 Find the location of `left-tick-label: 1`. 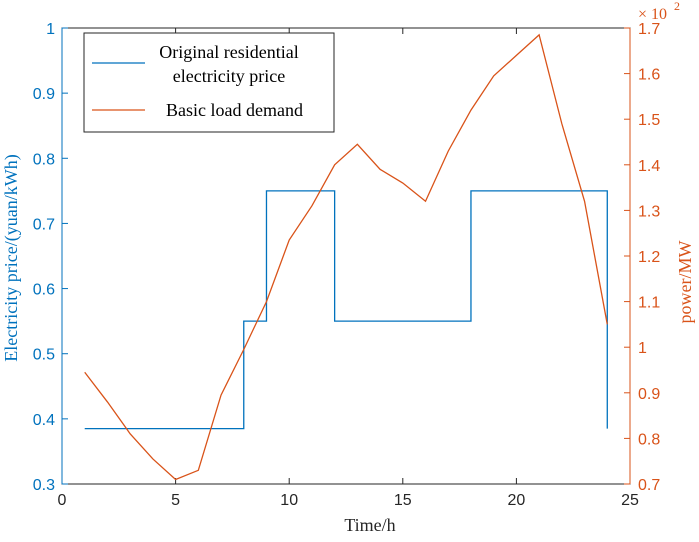

left-tick-label: 1 is located at coordinates (50, 29).